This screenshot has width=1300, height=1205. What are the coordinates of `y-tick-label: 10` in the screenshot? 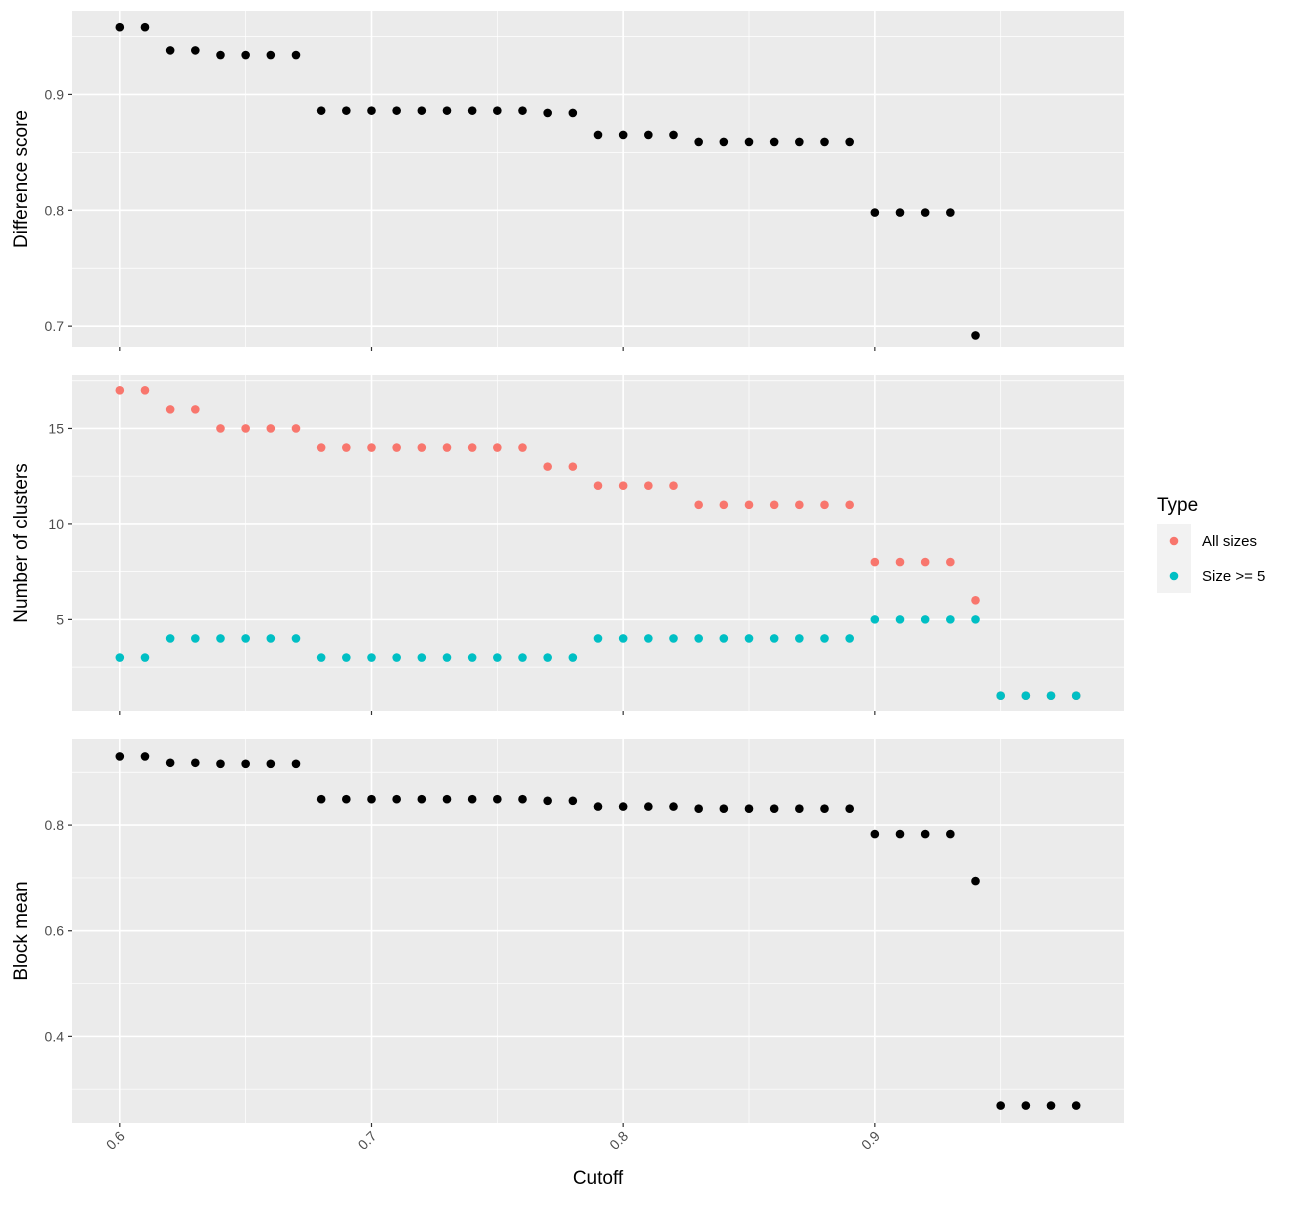 It's located at (56, 524).